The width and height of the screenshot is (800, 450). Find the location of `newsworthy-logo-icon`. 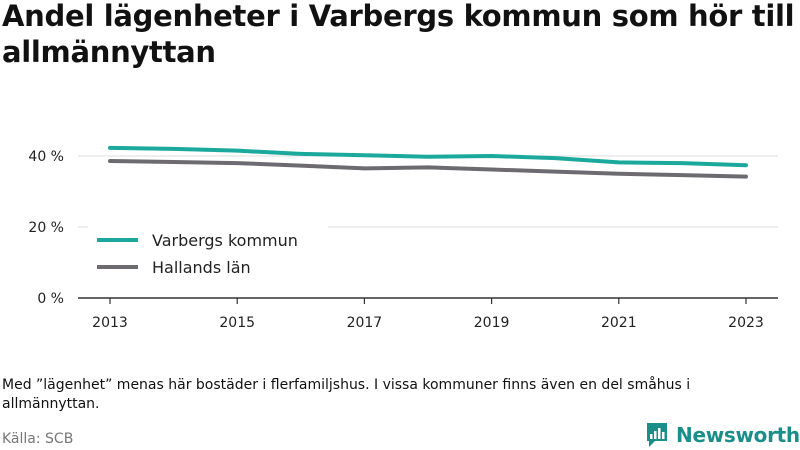

newsworthy-logo-icon is located at coordinates (657, 435).